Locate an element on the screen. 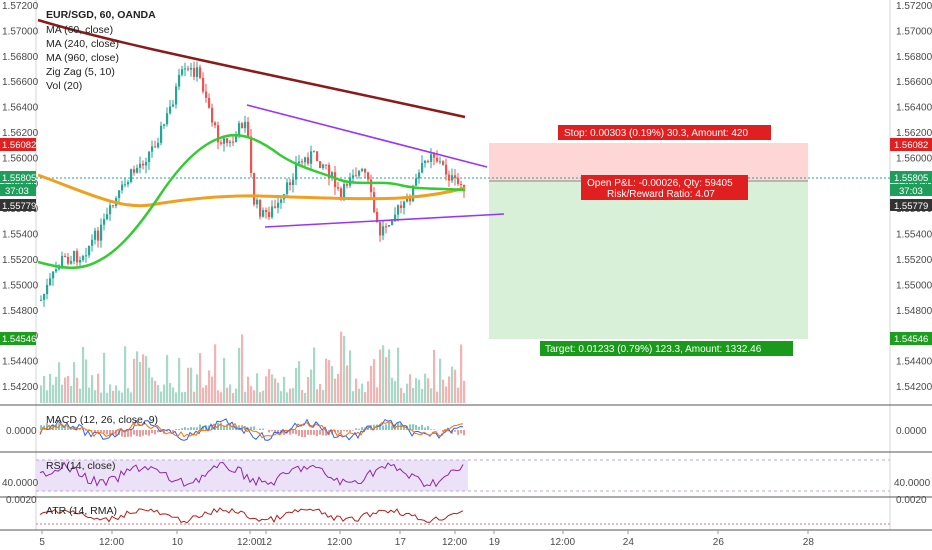 Image resolution: width=932 pixels, height=550 pixels. legend-title: EUR/SGD, 60, OANDA is located at coordinates (101, 15).